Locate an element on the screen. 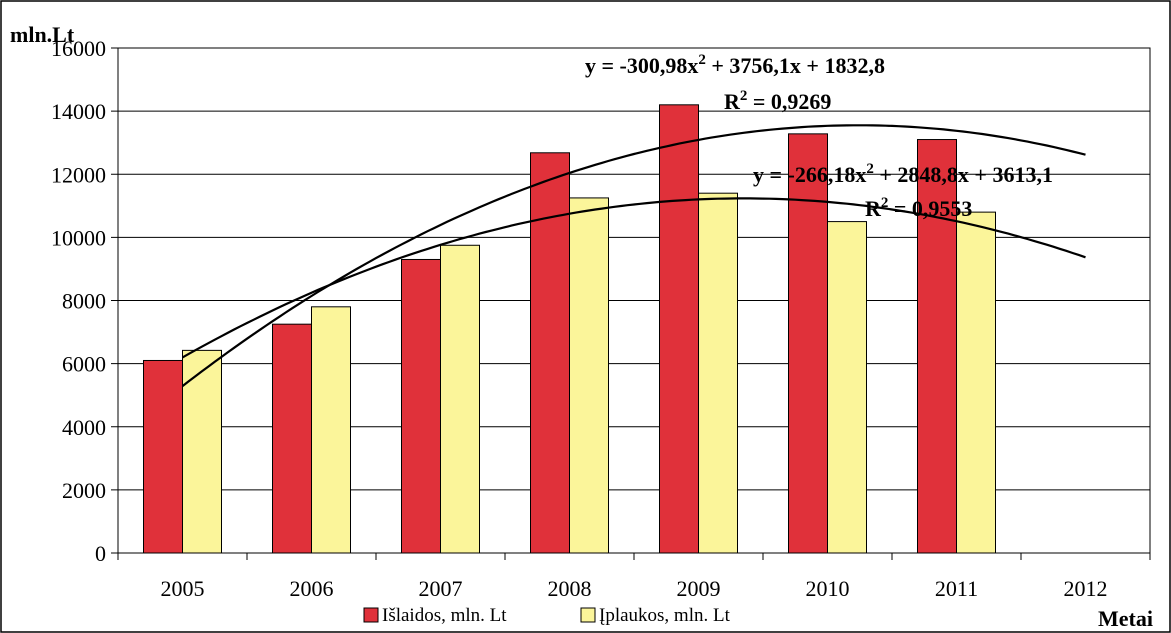 The height and width of the screenshot is (633, 1171). y-axis-label: mln.Lt is located at coordinates (42, 34).